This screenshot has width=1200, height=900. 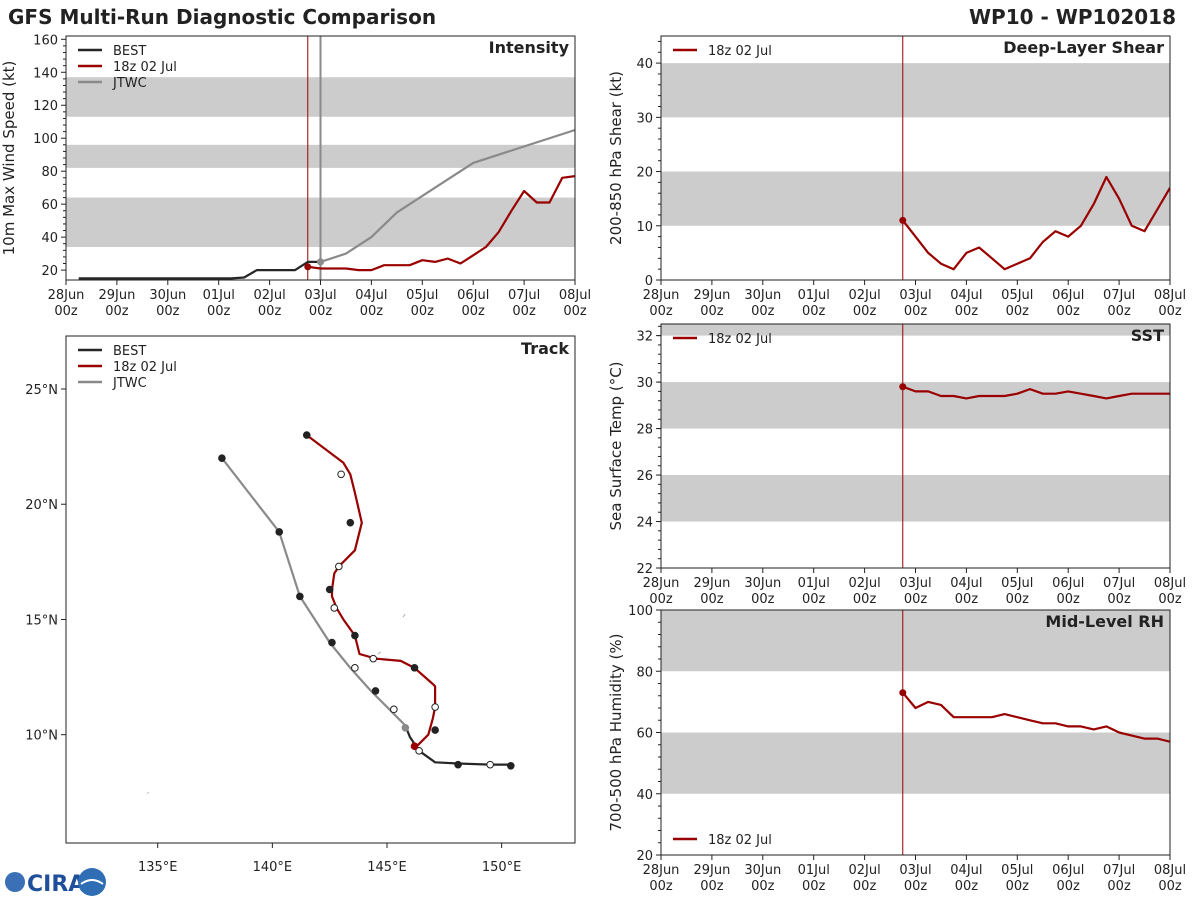 I want to click on track-ytick-label-0: 10°N, so click(x=41, y=736).